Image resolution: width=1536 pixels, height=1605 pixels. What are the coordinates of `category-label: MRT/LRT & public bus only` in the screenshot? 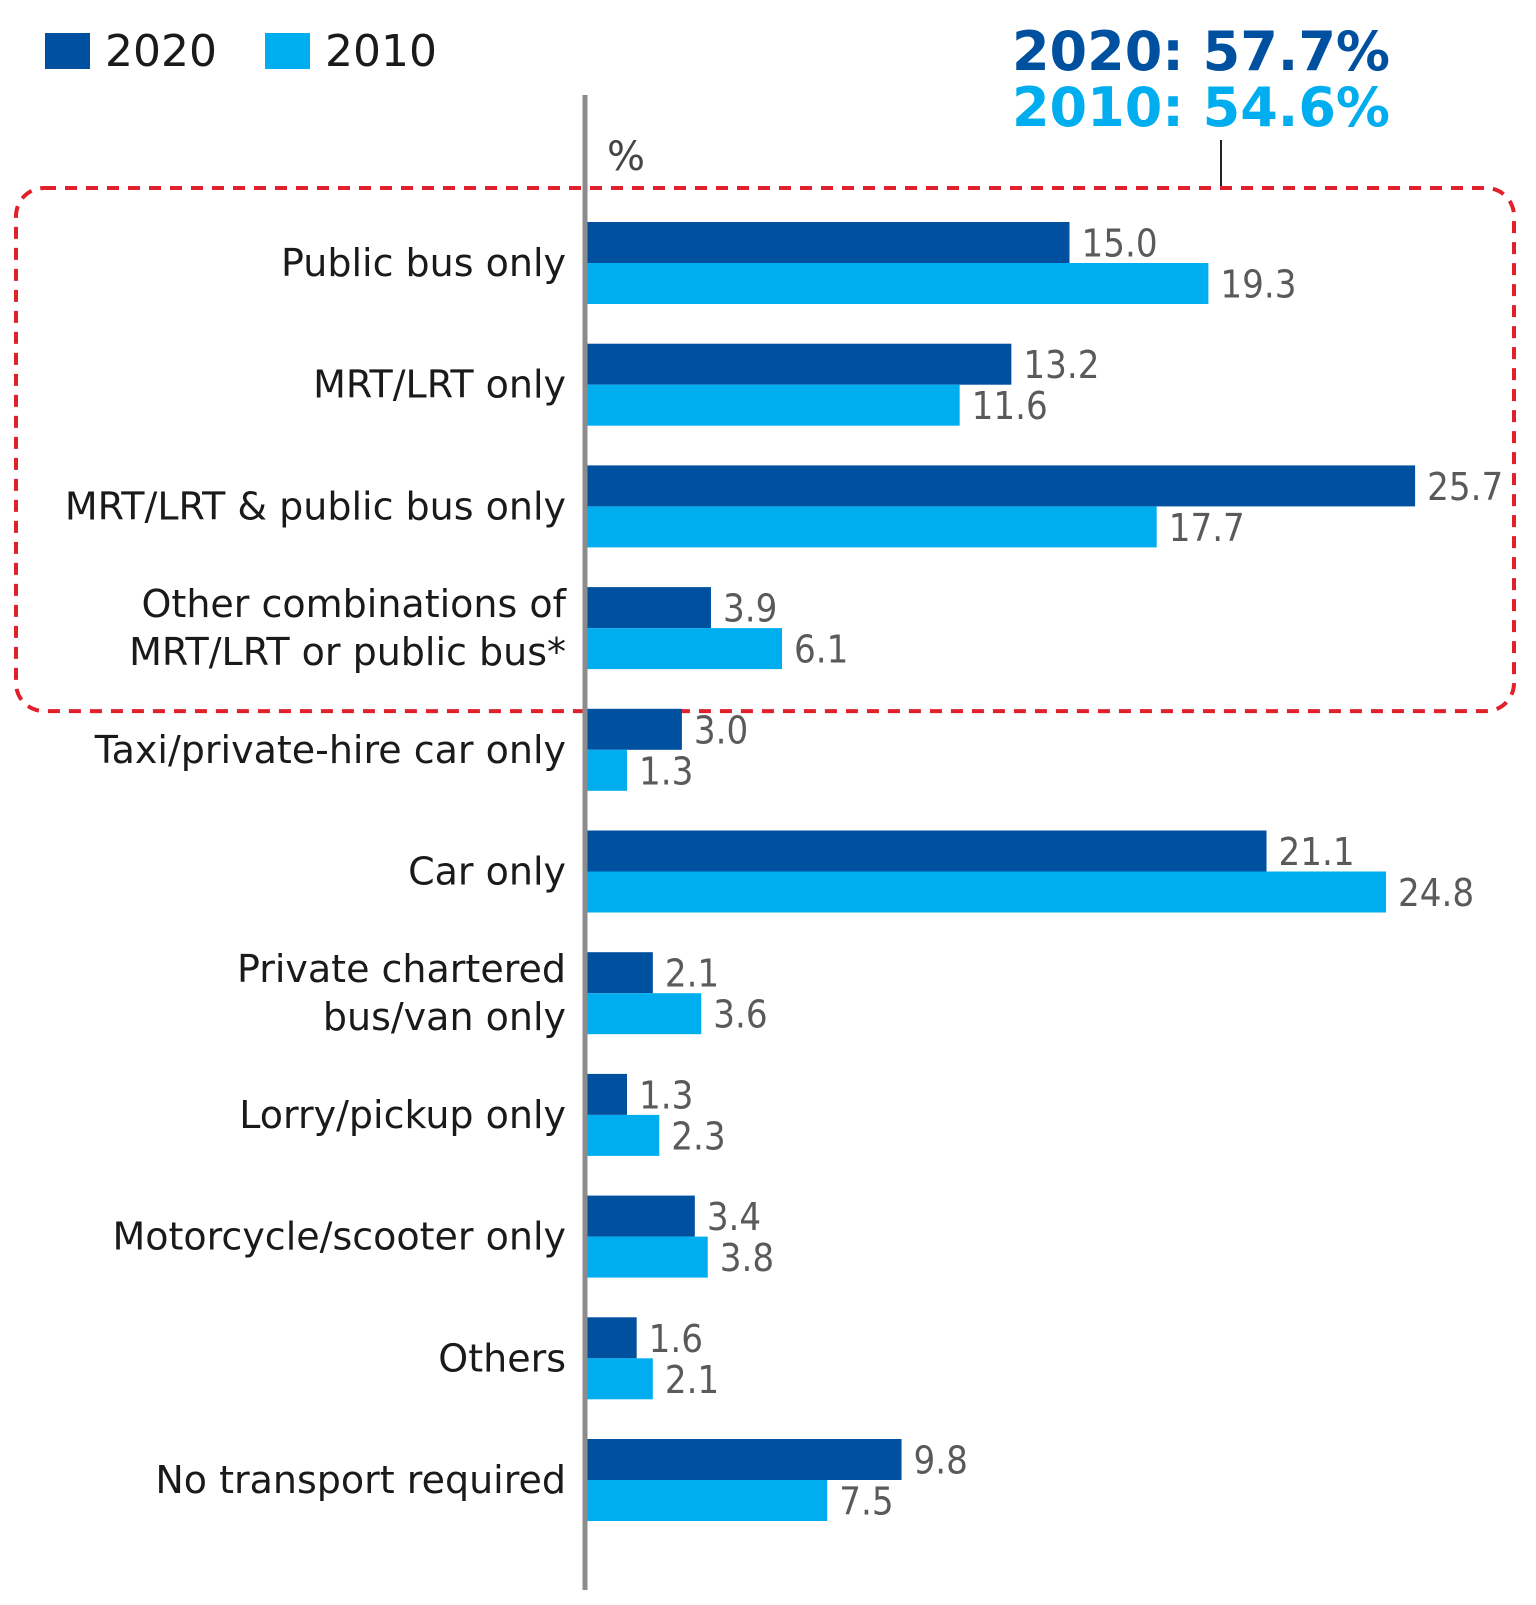 It's located at (315, 506).